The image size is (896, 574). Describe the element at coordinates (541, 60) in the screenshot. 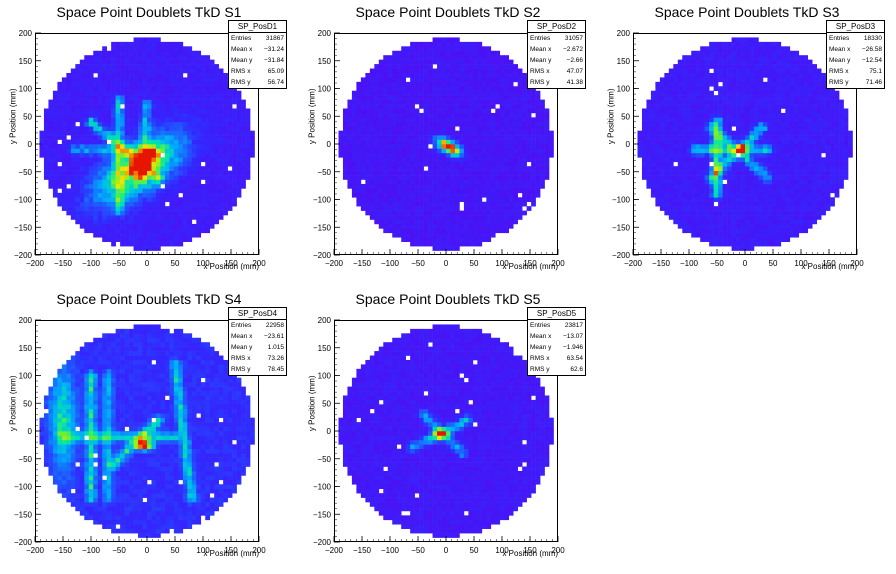

I see `stats-label: Mean y` at that location.